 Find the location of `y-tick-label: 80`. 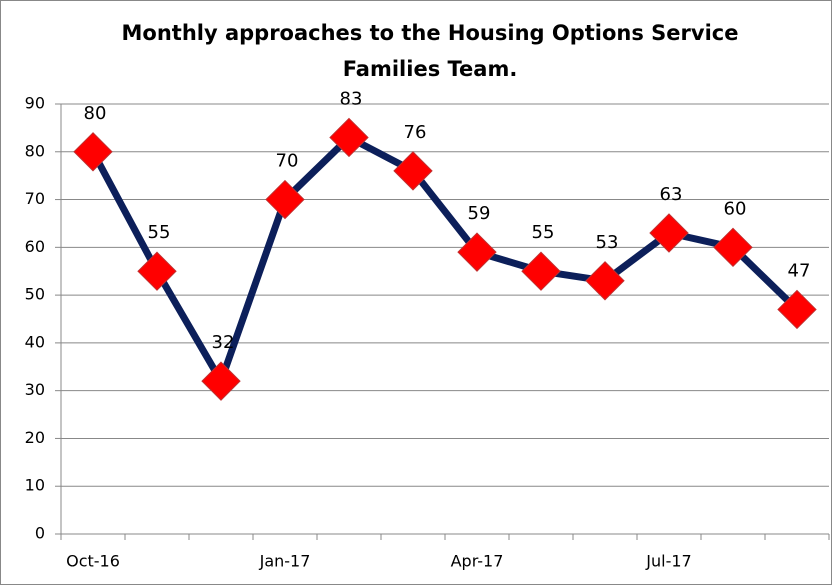

y-tick-label: 80 is located at coordinates (35, 150).